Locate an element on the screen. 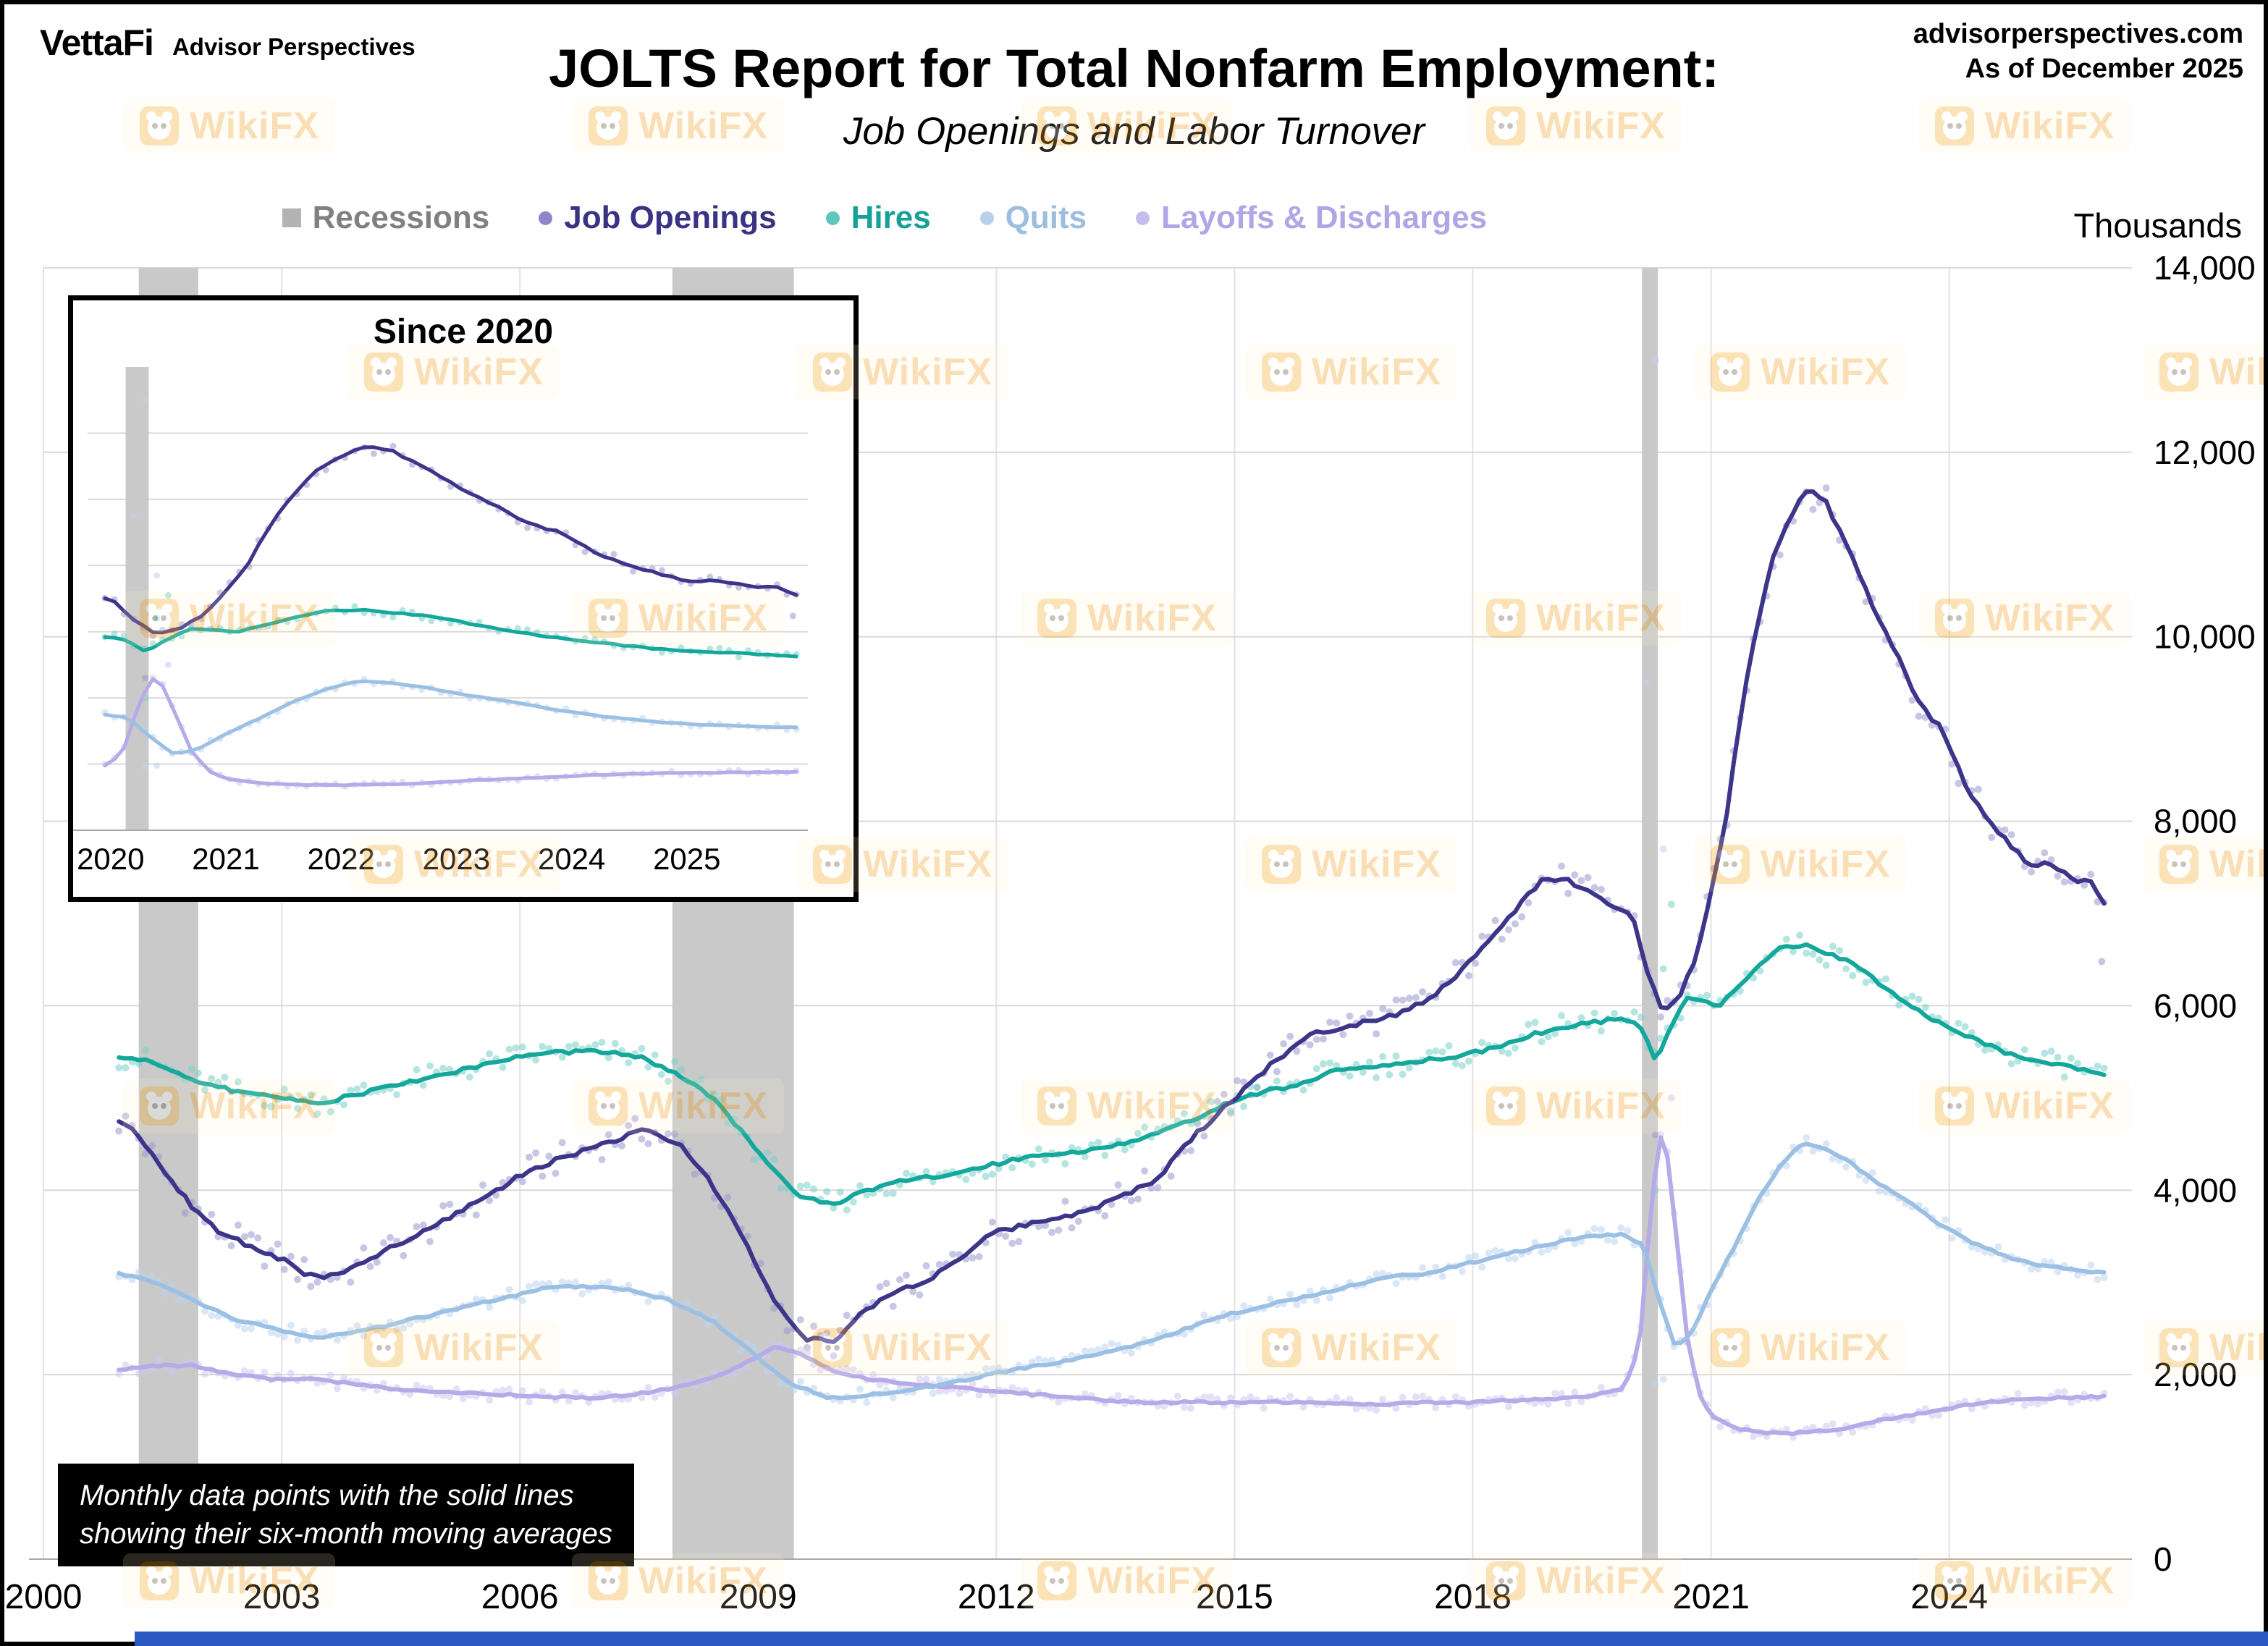 This screenshot has height=1646, width=2268. svg-text: 2,000 is located at coordinates (2195, 1374).